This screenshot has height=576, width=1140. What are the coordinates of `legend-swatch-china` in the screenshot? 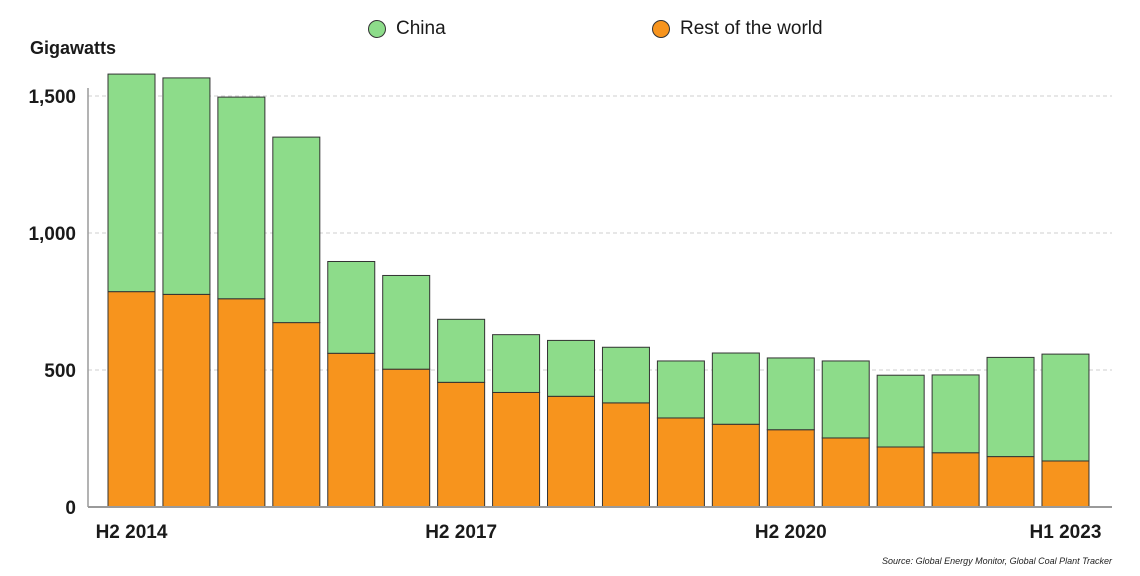 It's located at (377, 29).